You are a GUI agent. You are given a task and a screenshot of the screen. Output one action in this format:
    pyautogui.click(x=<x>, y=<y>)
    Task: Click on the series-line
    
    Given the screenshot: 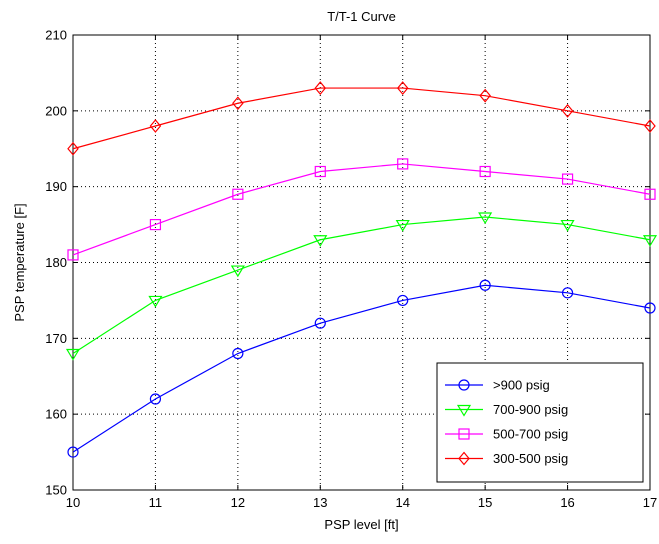 What is the action you would take?
    pyautogui.click(x=361, y=118)
    